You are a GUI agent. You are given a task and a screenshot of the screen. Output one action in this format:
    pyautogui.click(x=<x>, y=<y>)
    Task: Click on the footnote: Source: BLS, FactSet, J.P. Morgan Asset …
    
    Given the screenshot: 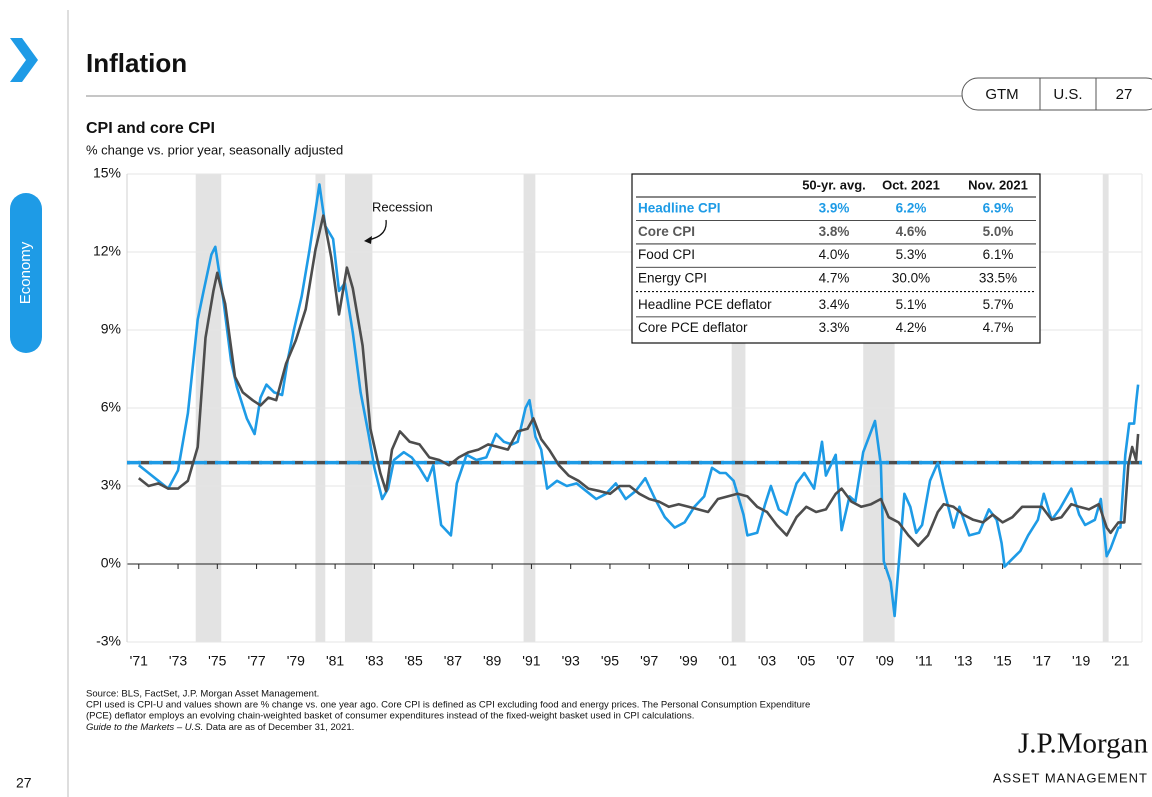 What is the action you would take?
    pyautogui.click(x=202, y=694)
    